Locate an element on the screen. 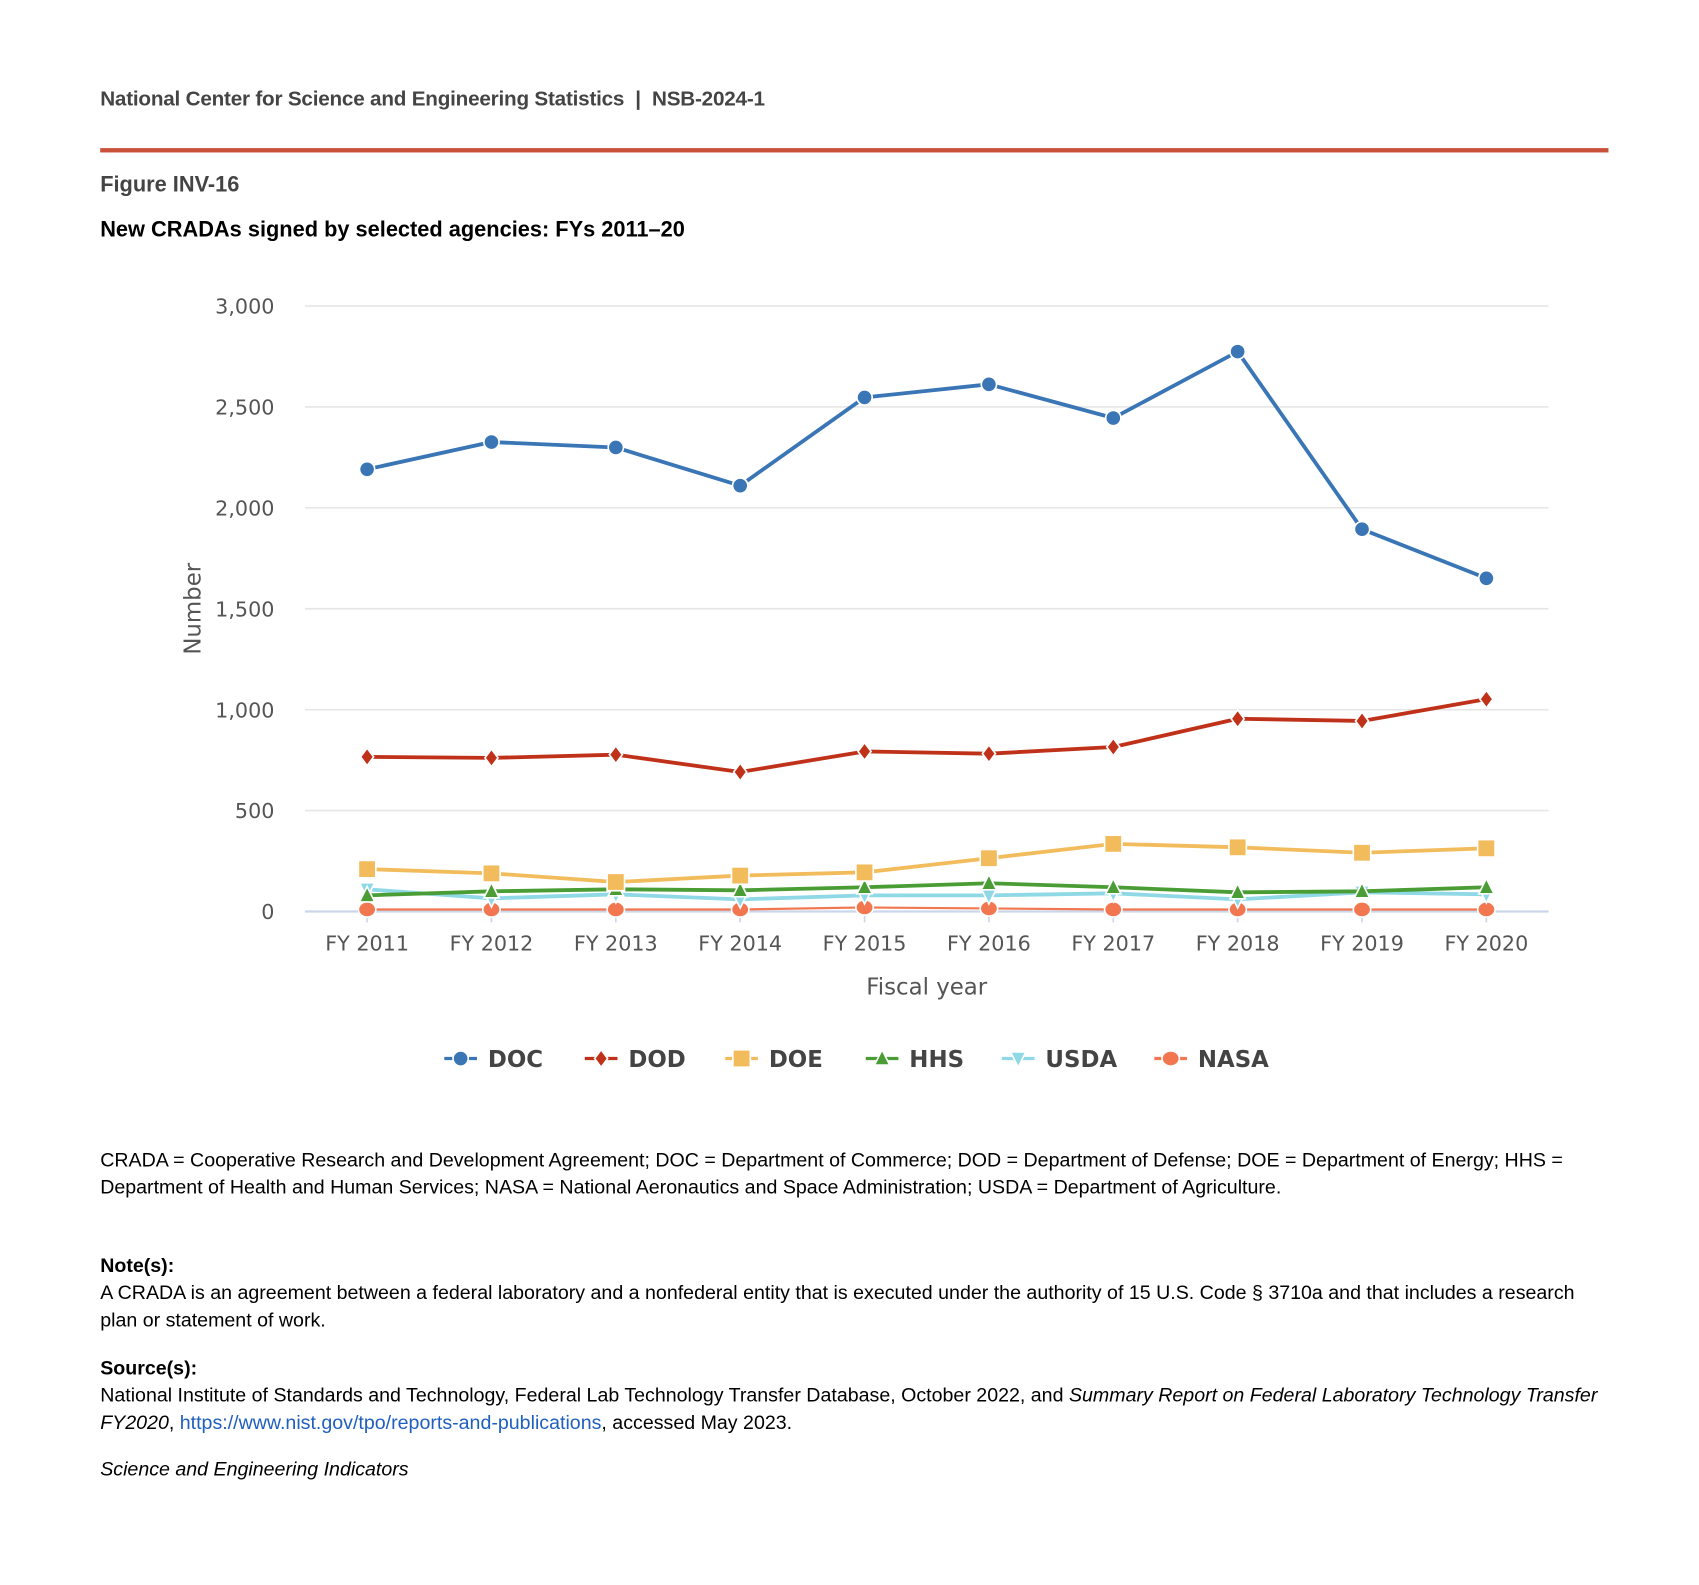  figure-label: Figure INV-16 is located at coordinates (170, 185).